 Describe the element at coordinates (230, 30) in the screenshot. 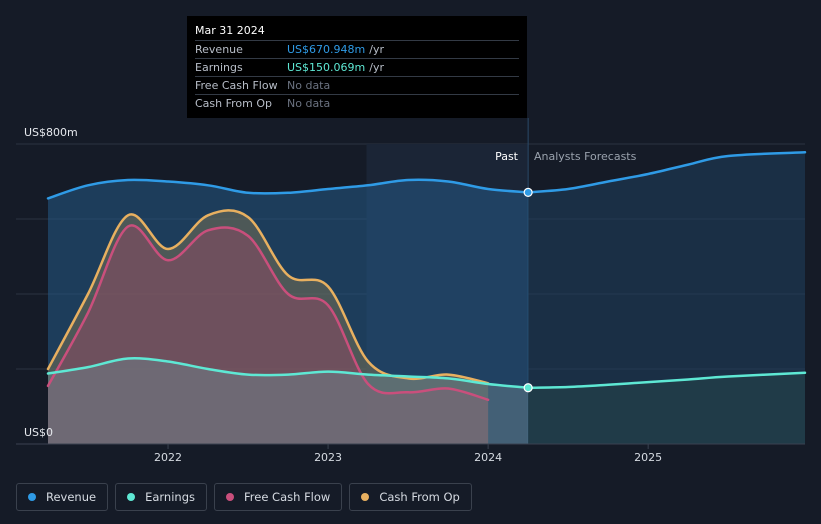

I see `tooltip-date: Mar 31 2024` at that location.